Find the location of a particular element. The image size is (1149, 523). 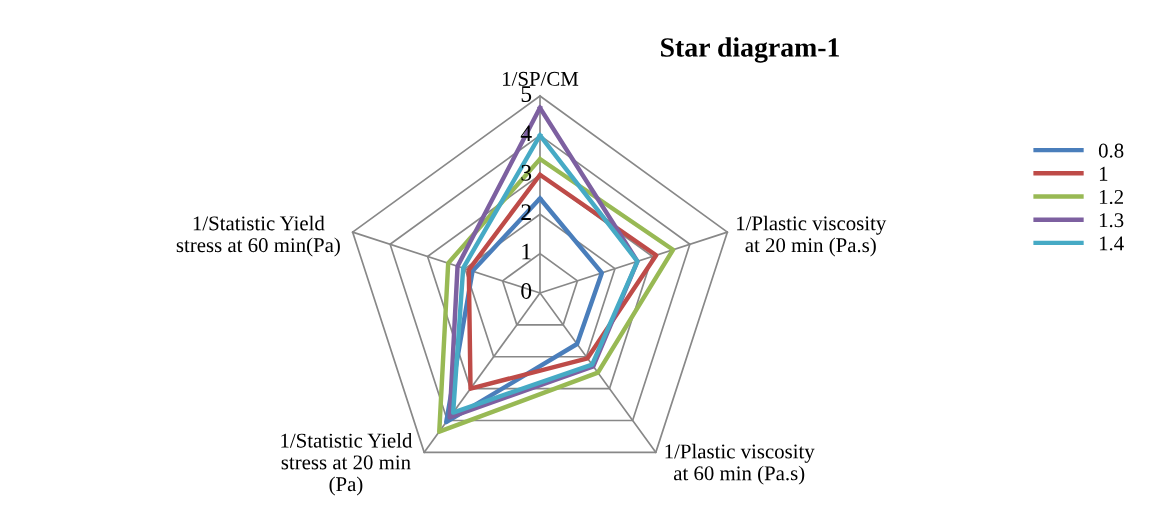

legend-label: 1.2 is located at coordinates (1111, 197).